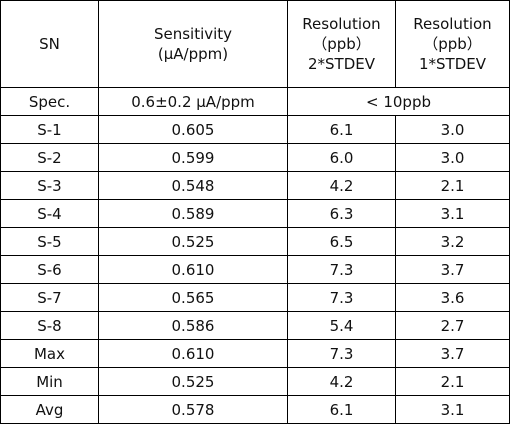 Image resolution: width=510 pixels, height=431 pixels. I want to click on spec-row: Spec. 0.6±0.2 μA/ppm < 10ppb, so click(255, 101).